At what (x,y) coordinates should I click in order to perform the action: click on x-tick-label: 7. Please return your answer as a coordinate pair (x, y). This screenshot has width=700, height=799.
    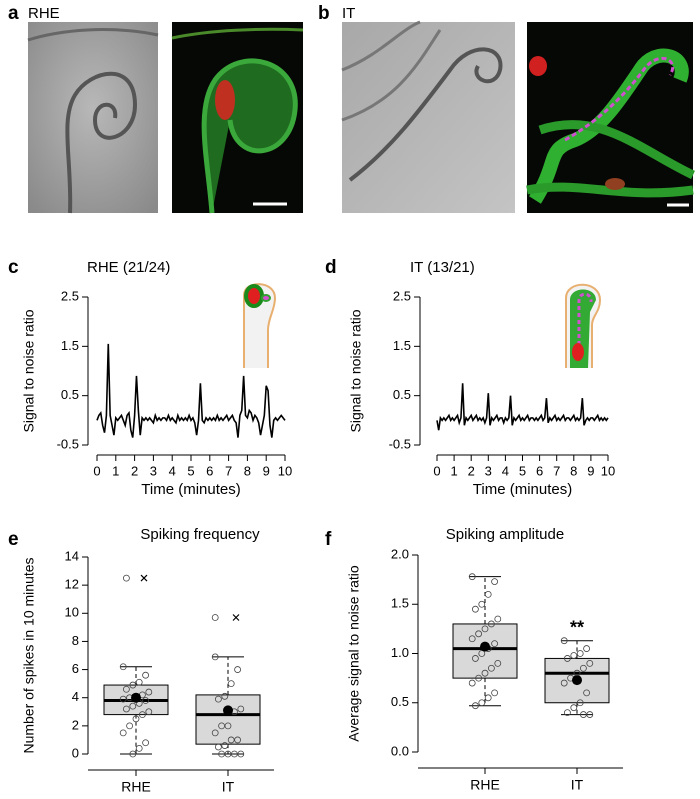
    Looking at the image, I should click on (556, 470).